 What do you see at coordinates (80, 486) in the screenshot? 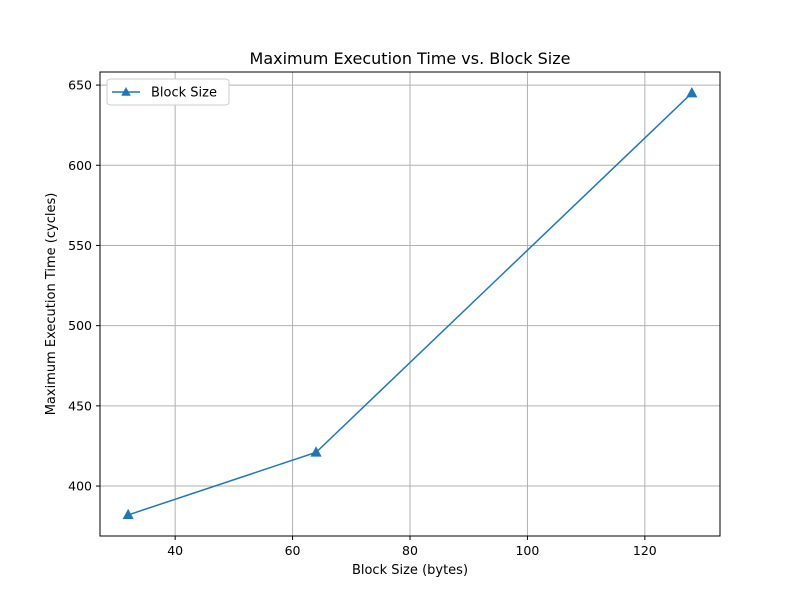
I see `y-tick-label: 400` at bounding box center [80, 486].